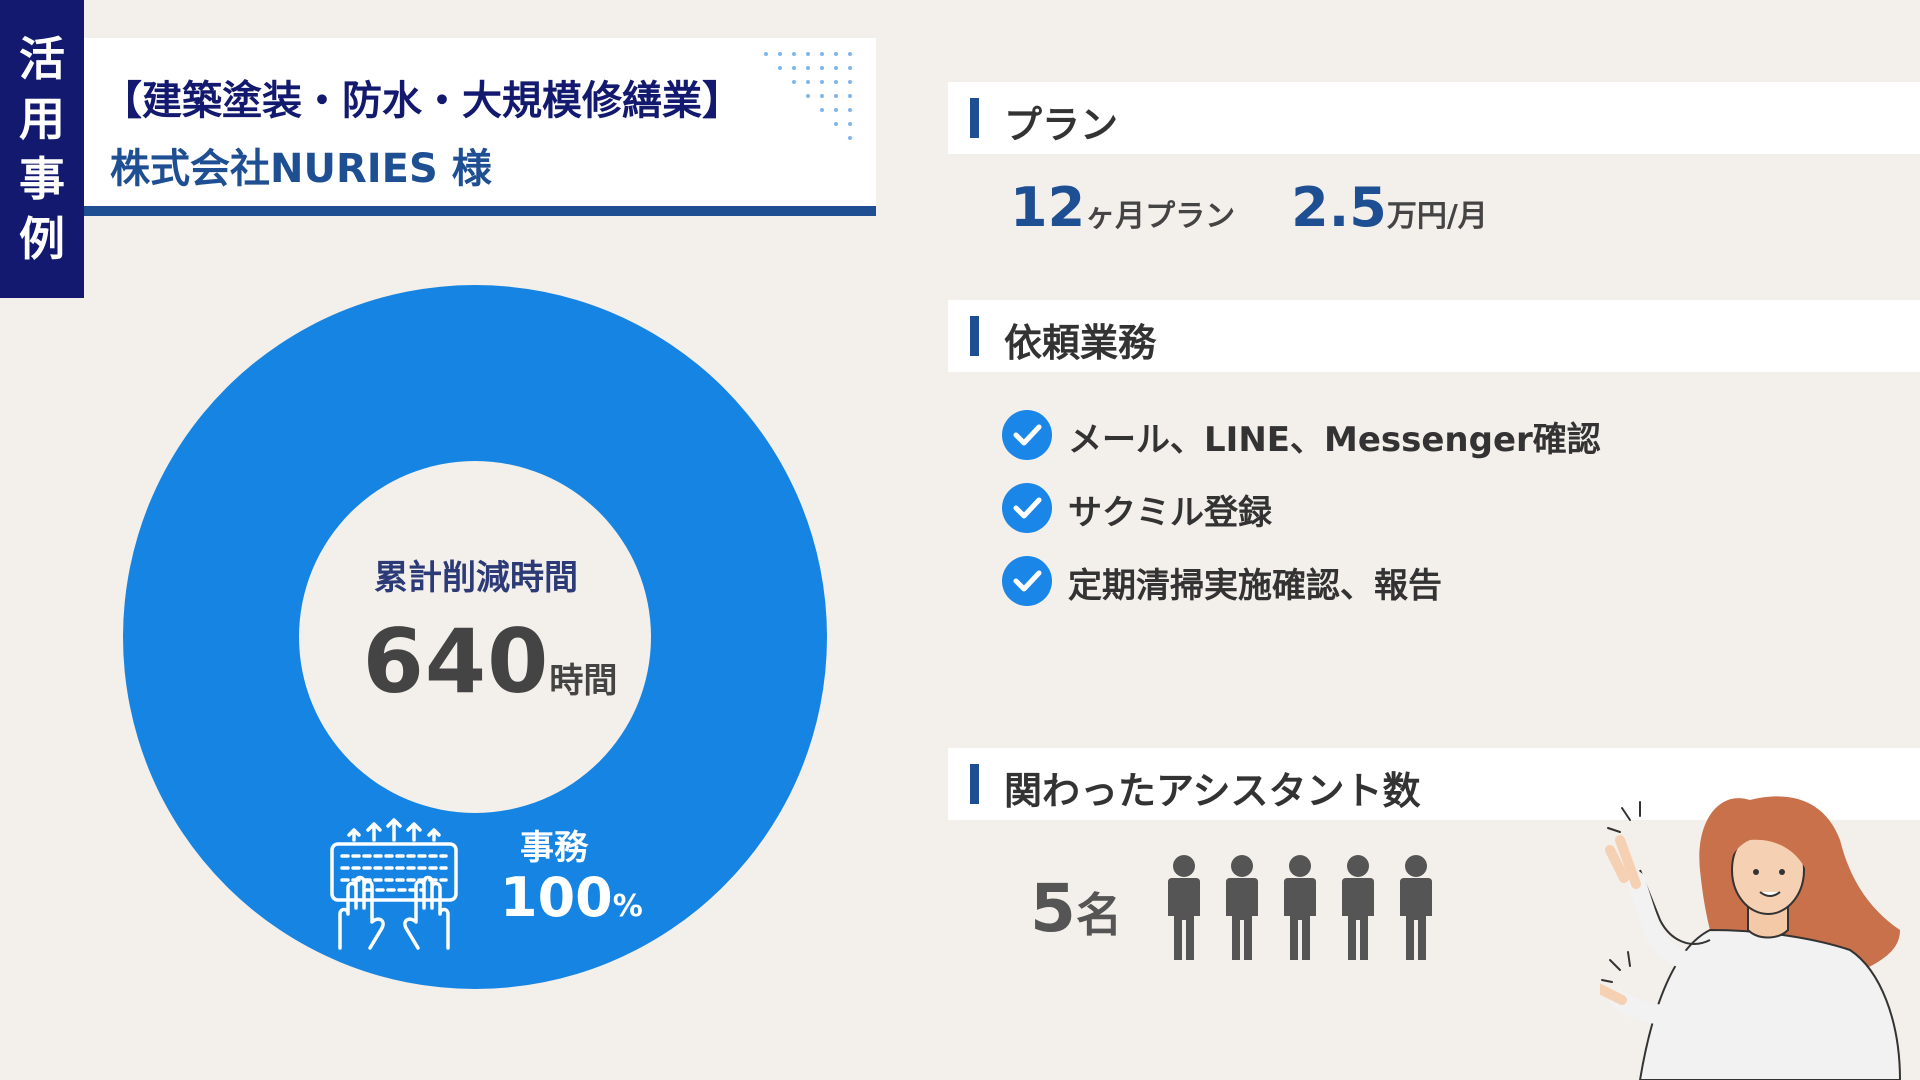 The height and width of the screenshot is (1080, 1920). I want to click on time-saved-label: 累計削減時間, so click(476, 578).